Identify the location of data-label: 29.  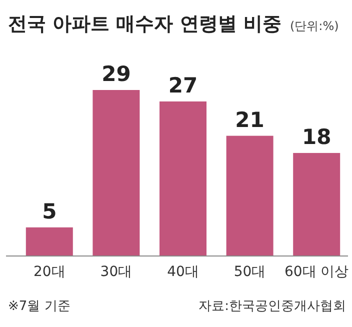
(116, 74).